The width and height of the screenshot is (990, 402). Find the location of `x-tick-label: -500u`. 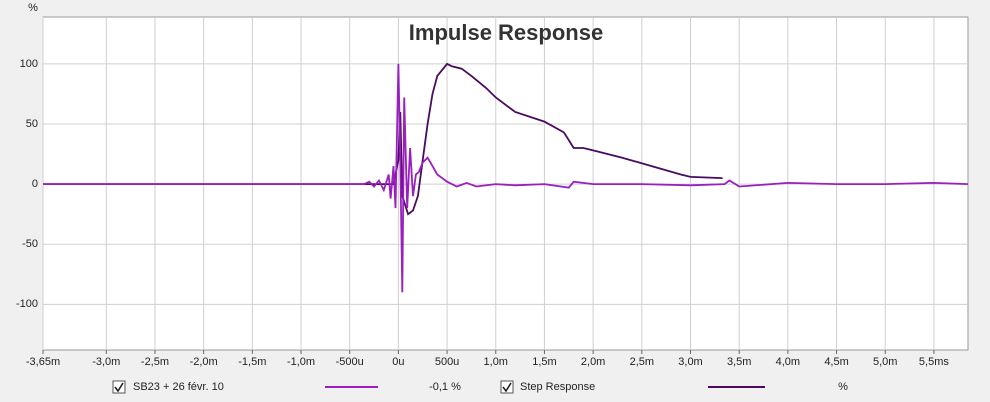

x-tick-label: -500u is located at coordinates (350, 362).